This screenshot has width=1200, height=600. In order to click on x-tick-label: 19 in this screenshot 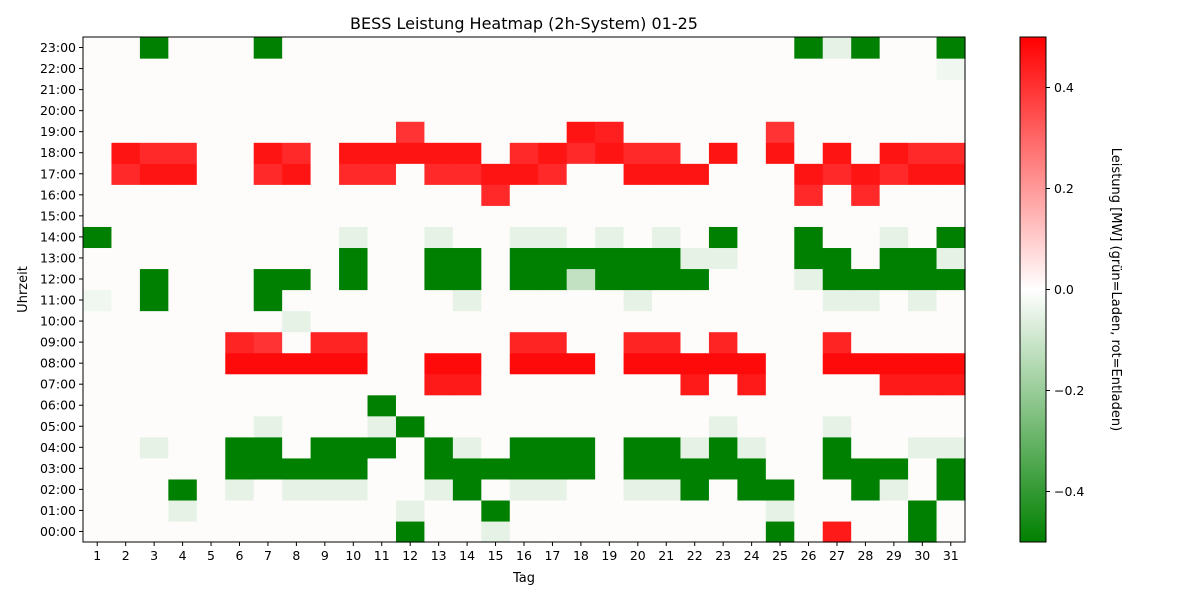, I will do `click(609, 555)`.